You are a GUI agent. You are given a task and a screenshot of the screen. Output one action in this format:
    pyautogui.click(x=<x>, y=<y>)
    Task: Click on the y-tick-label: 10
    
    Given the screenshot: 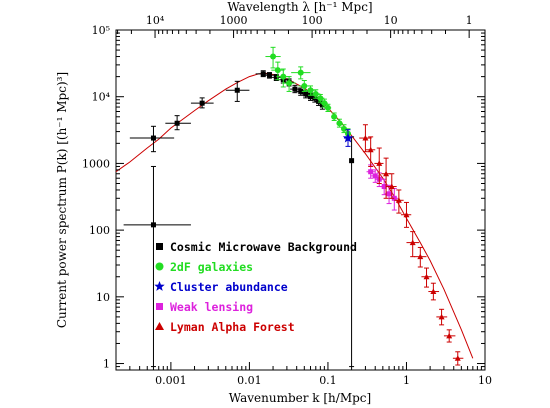 What is the action you would take?
    pyautogui.click(x=103, y=297)
    